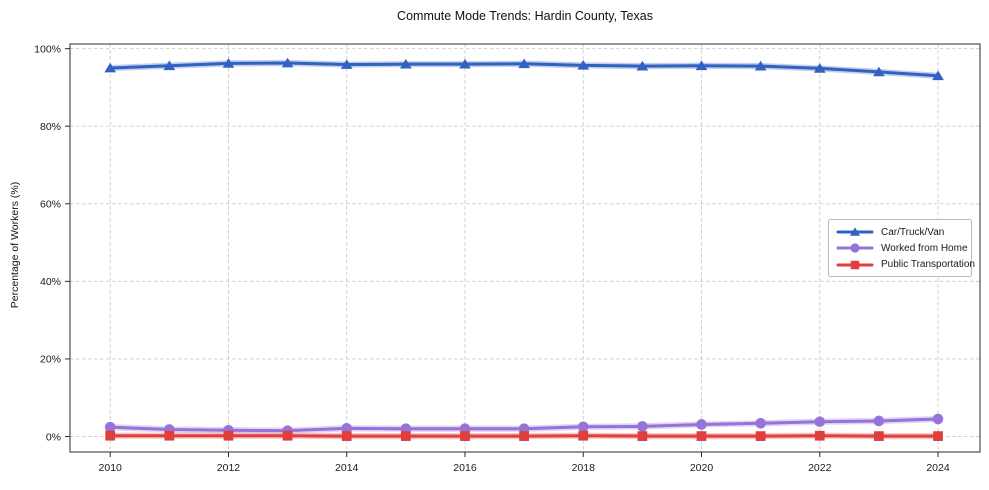 The width and height of the screenshot is (989, 490). Describe the element at coordinates (928, 265) in the screenshot. I see `legend-label: Public Transportation` at that location.